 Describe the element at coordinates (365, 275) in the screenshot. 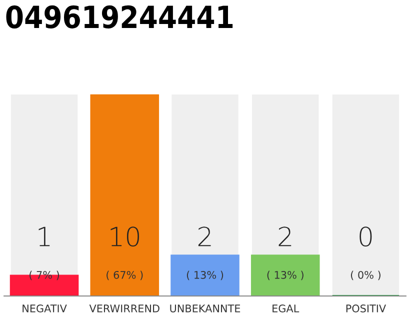

I see `annotation: ( 0% )` at that location.